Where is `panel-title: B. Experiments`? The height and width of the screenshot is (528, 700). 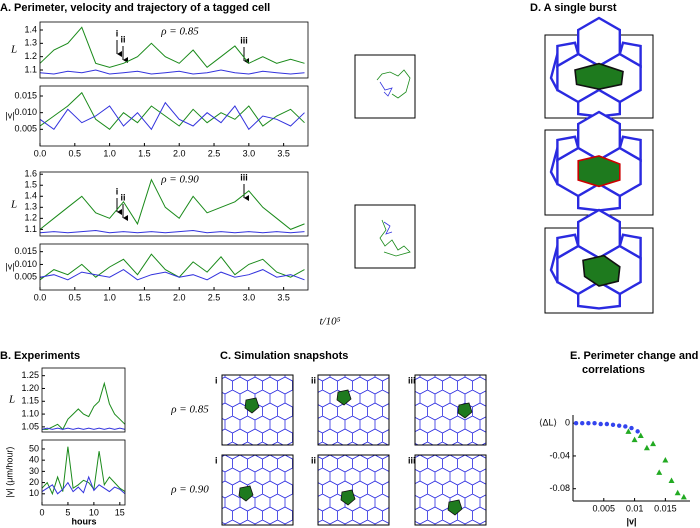 panel-title: B. Experiments is located at coordinates (40, 356).